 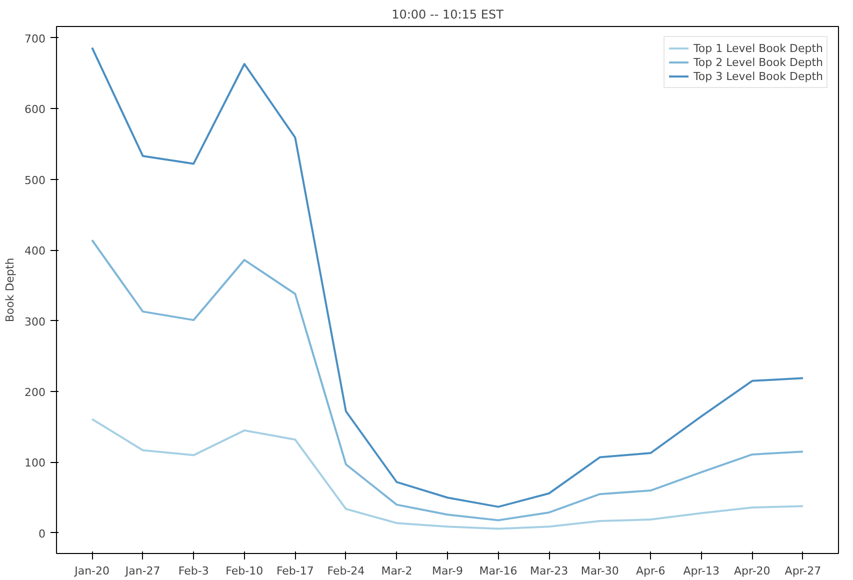 I want to click on chart-title: 10:00 -- 10:15 EST, so click(x=448, y=15).